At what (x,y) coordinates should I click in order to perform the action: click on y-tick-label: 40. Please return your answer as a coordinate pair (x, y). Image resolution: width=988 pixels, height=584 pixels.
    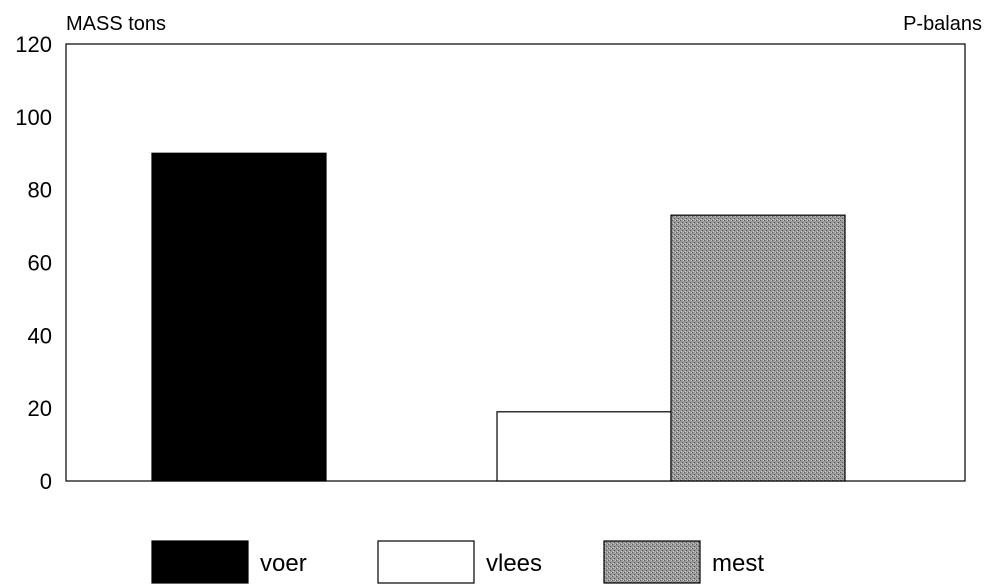
    Looking at the image, I should click on (40, 335).